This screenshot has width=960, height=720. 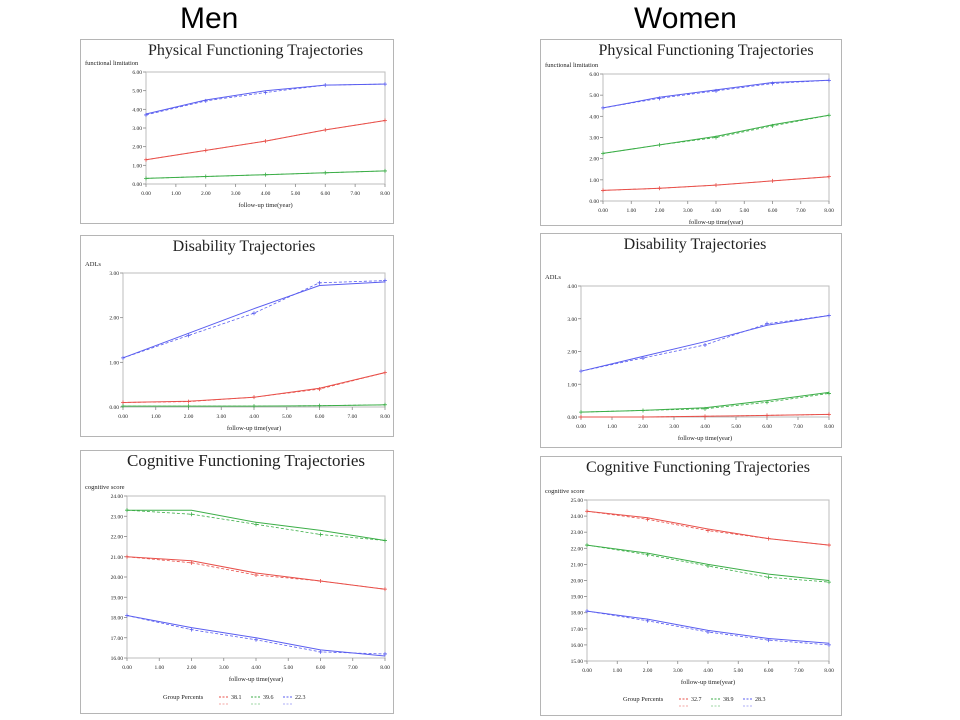 What do you see at coordinates (705, 403) in the screenshot?
I see `series-line-green-observed` at bounding box center [705, 403].